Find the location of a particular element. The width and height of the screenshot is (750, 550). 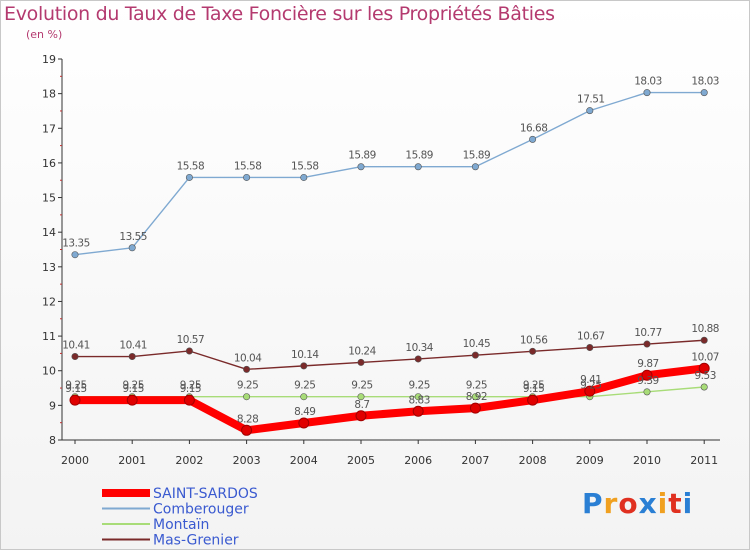

data-label: 10.56 is located at coordinates (534, 340).